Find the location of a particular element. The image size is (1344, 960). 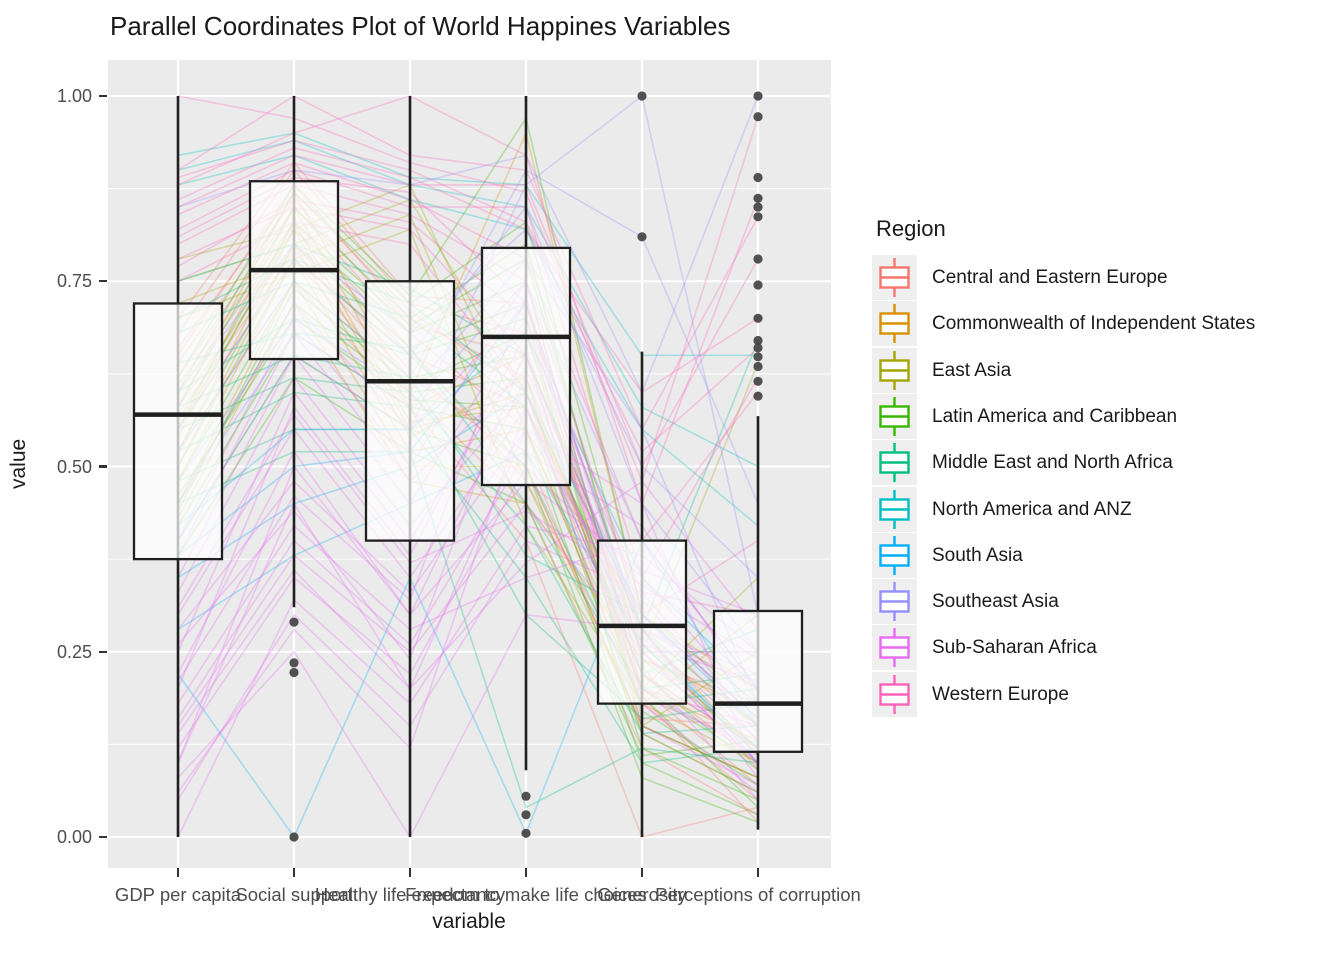

y-tick-label: 0.50 is located at coordinates (74, 466).